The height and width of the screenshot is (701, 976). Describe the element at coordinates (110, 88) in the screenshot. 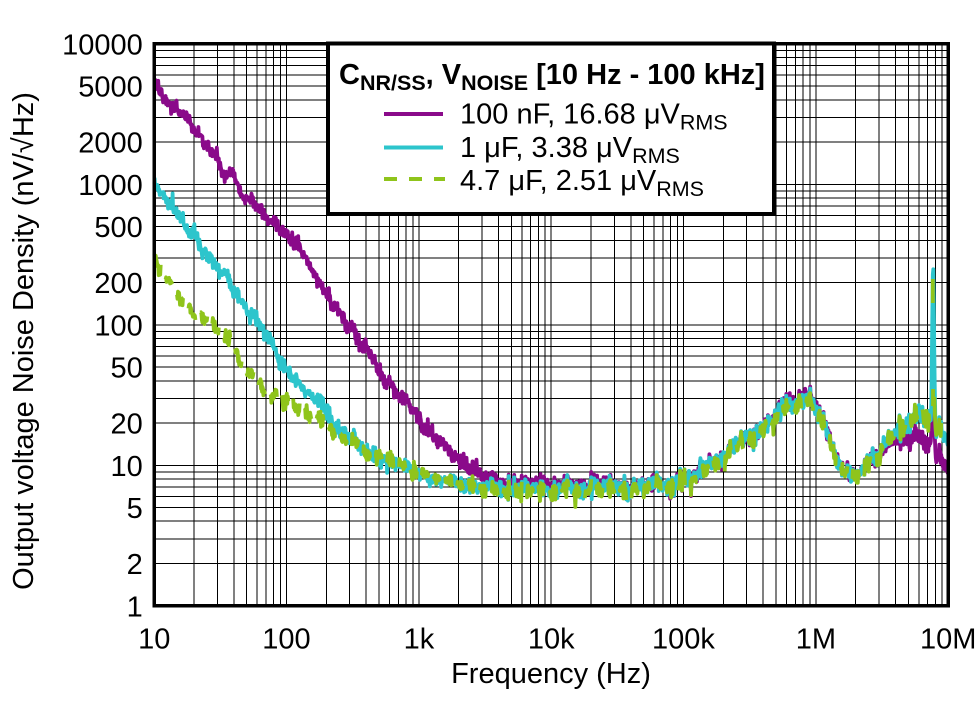

I see `svg-text: 5000` at that location.